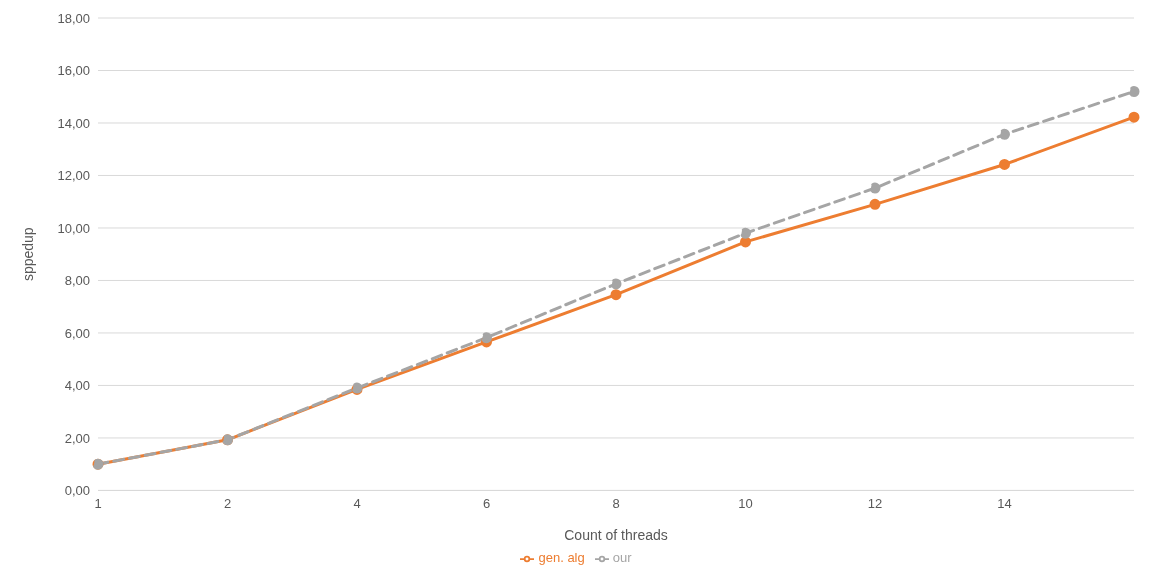 This screenshot has width=1162, height=584. What do you see at coordinates (875, 503) in the screenshot?
I see `x-tick-label: 12` at bounding box center [875, 503].